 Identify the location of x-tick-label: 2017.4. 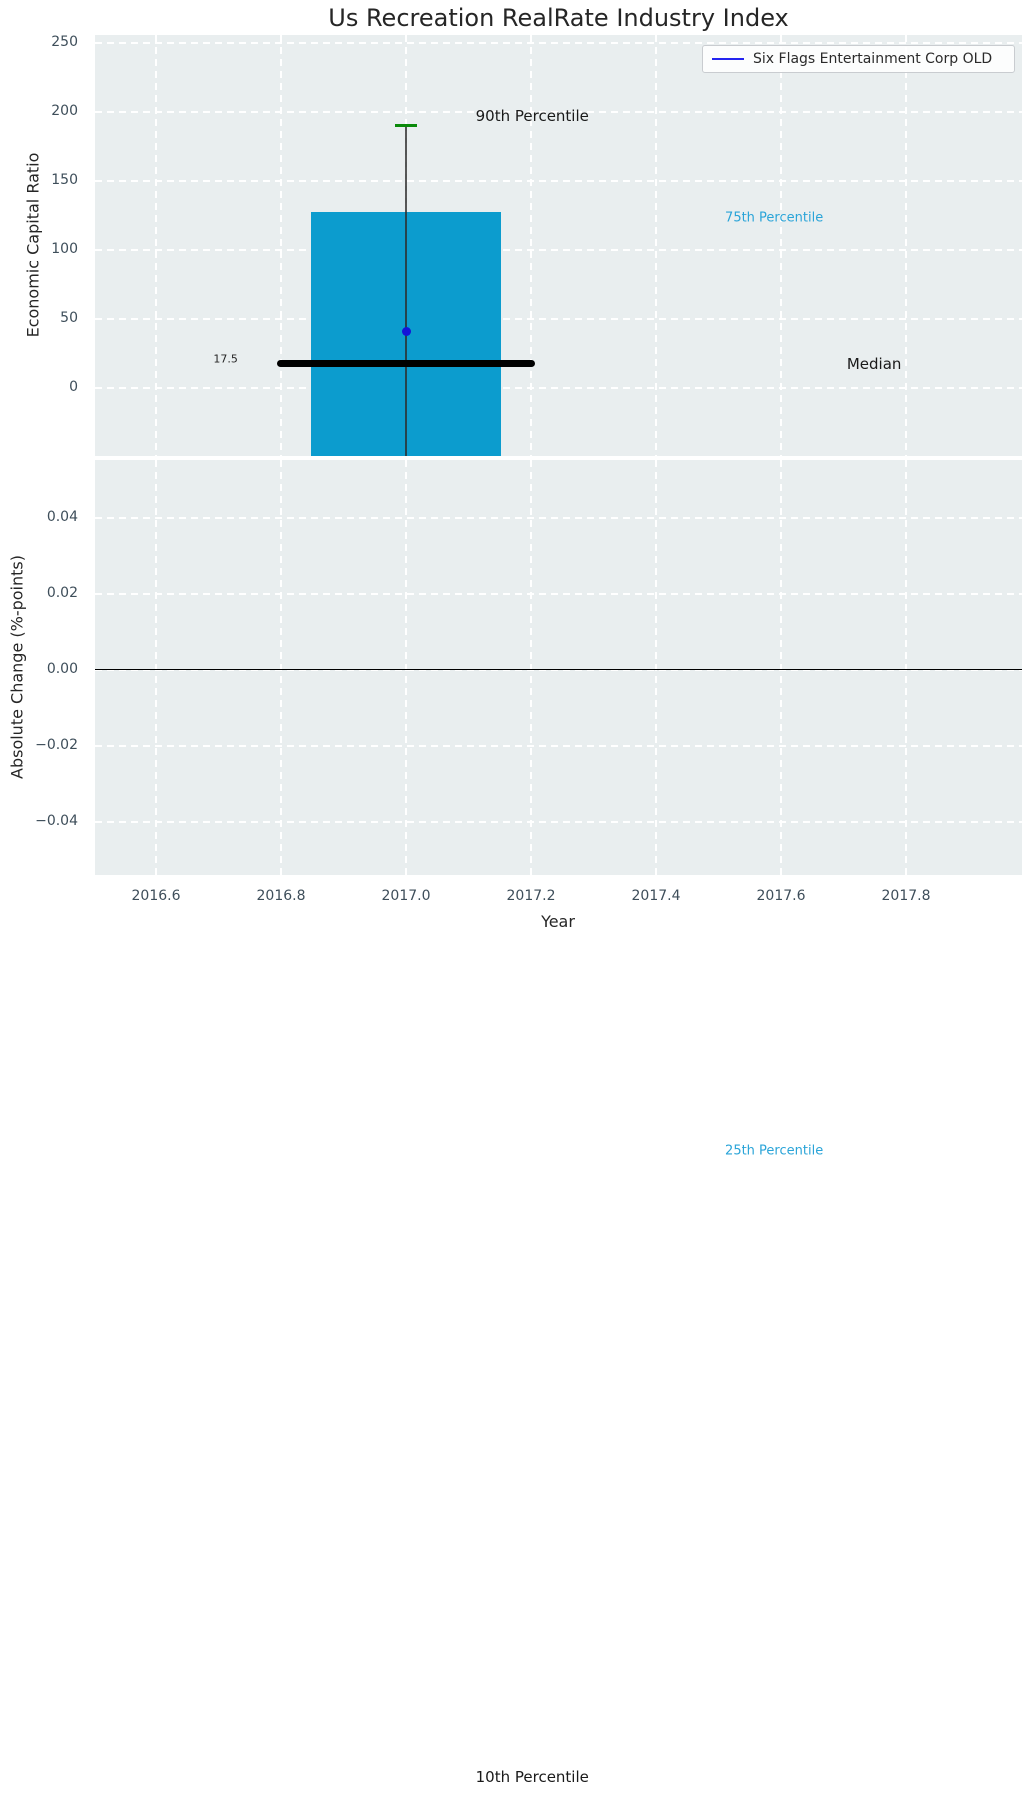
(656, 896).